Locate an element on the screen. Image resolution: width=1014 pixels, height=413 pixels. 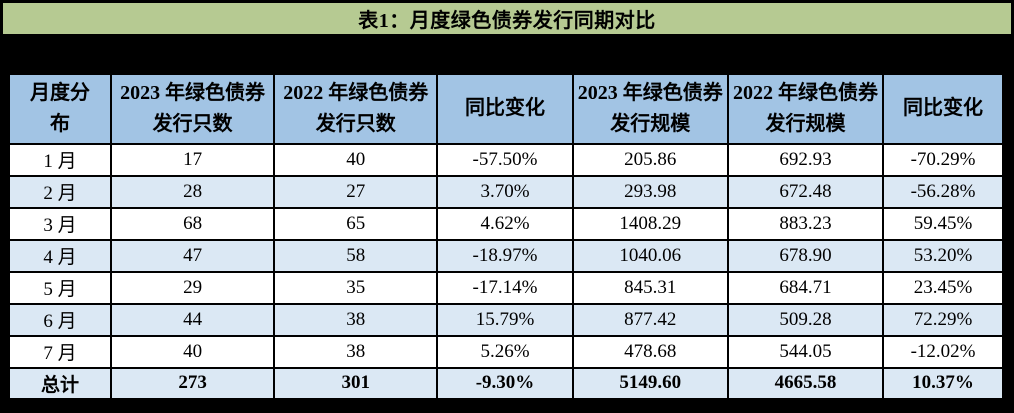
table-cell: 65 is located at coordinates (356, 223).